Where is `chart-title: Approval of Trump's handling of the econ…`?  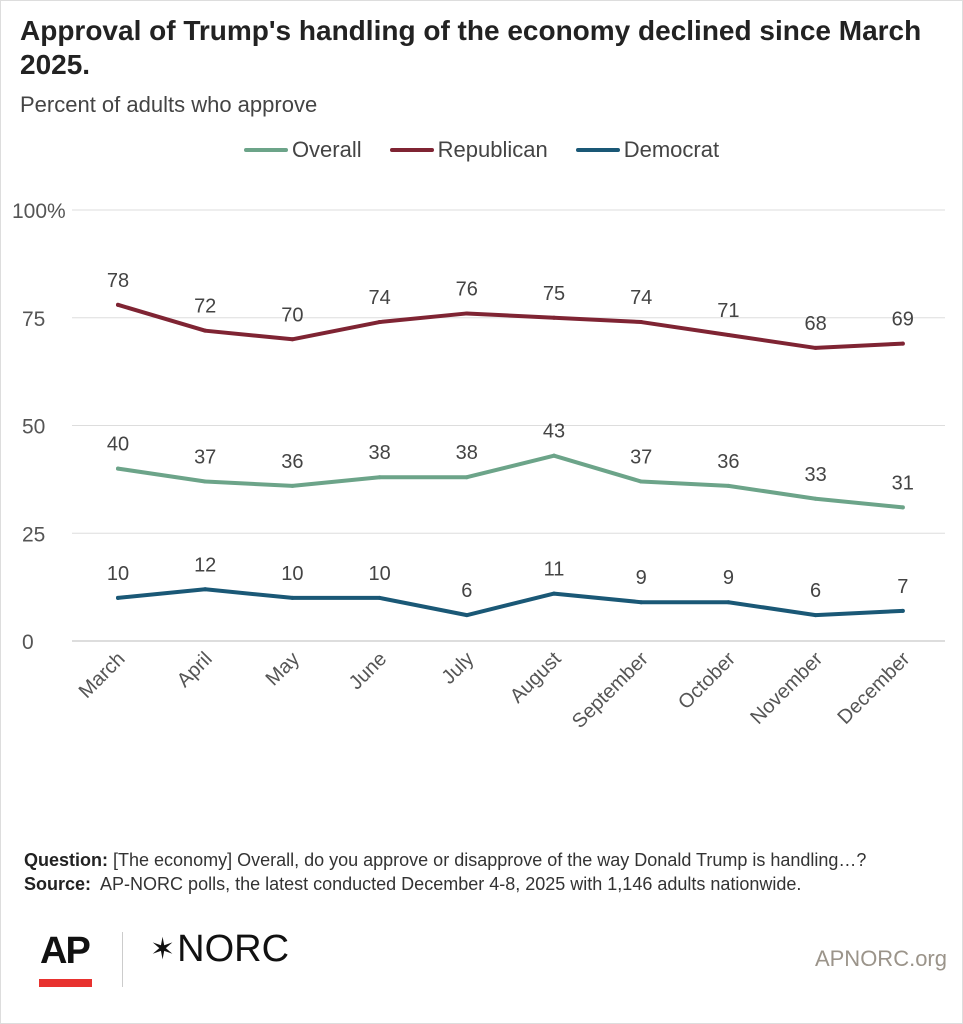 chart-title: Approval of Trump's handling of the econ… is located at coordinates (471, 47).